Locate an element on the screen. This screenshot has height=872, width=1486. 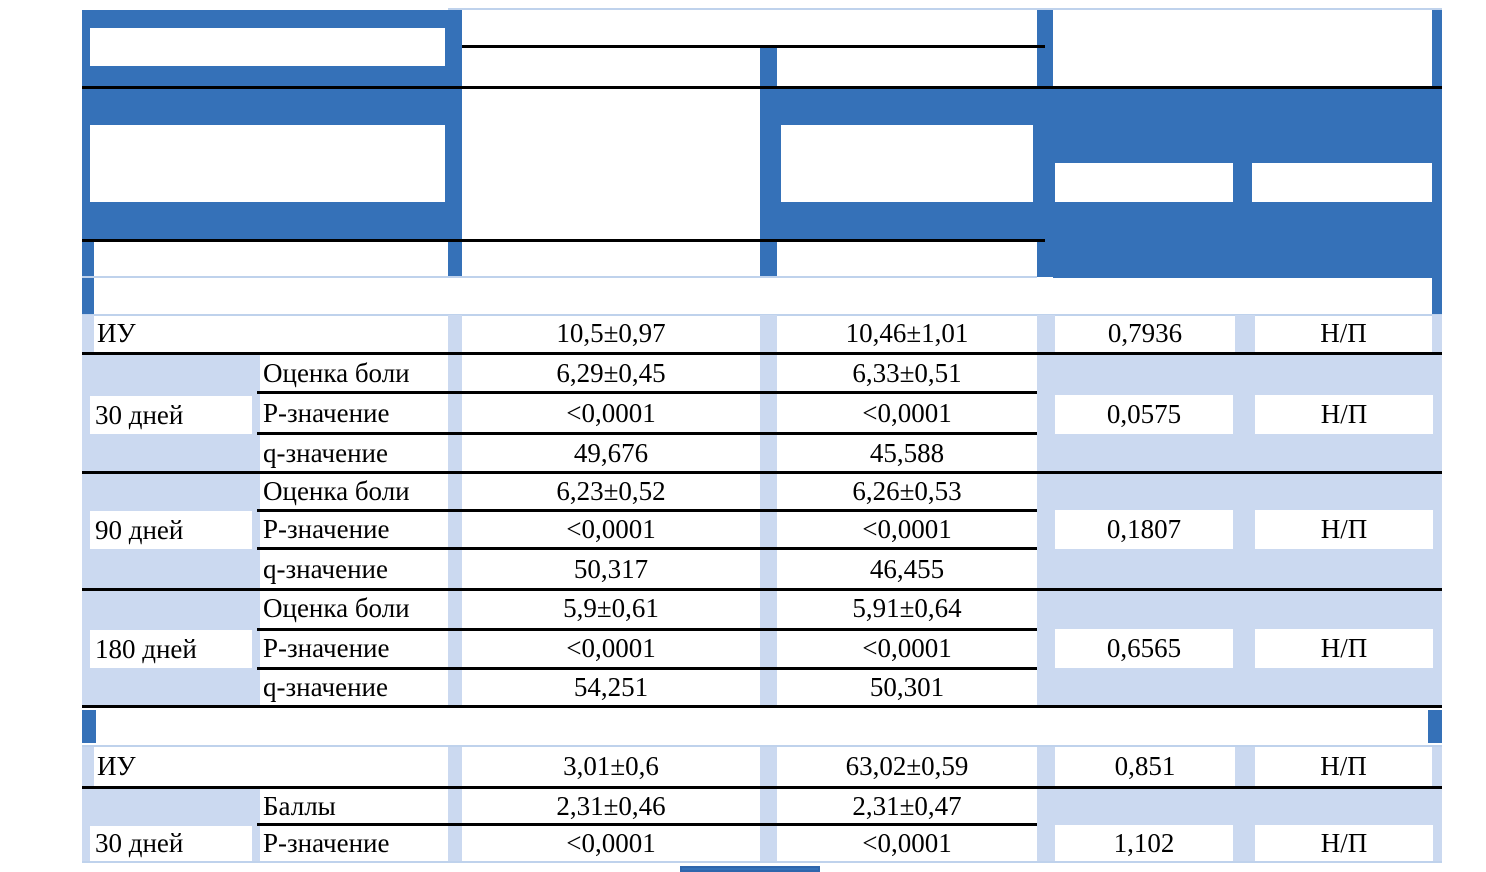
row-label: Баллы is located at coordinates (299, 805).